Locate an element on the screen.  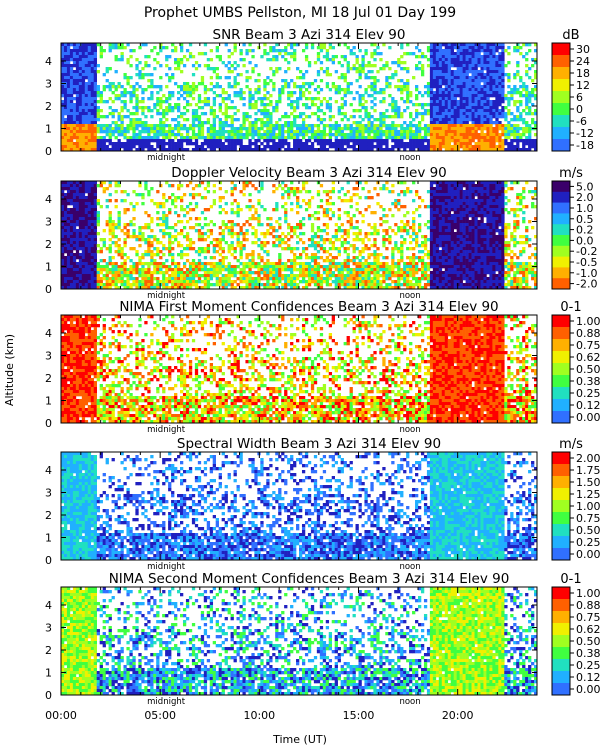
x-axis-label: Time (UT) is located at coordinates (299, 739).